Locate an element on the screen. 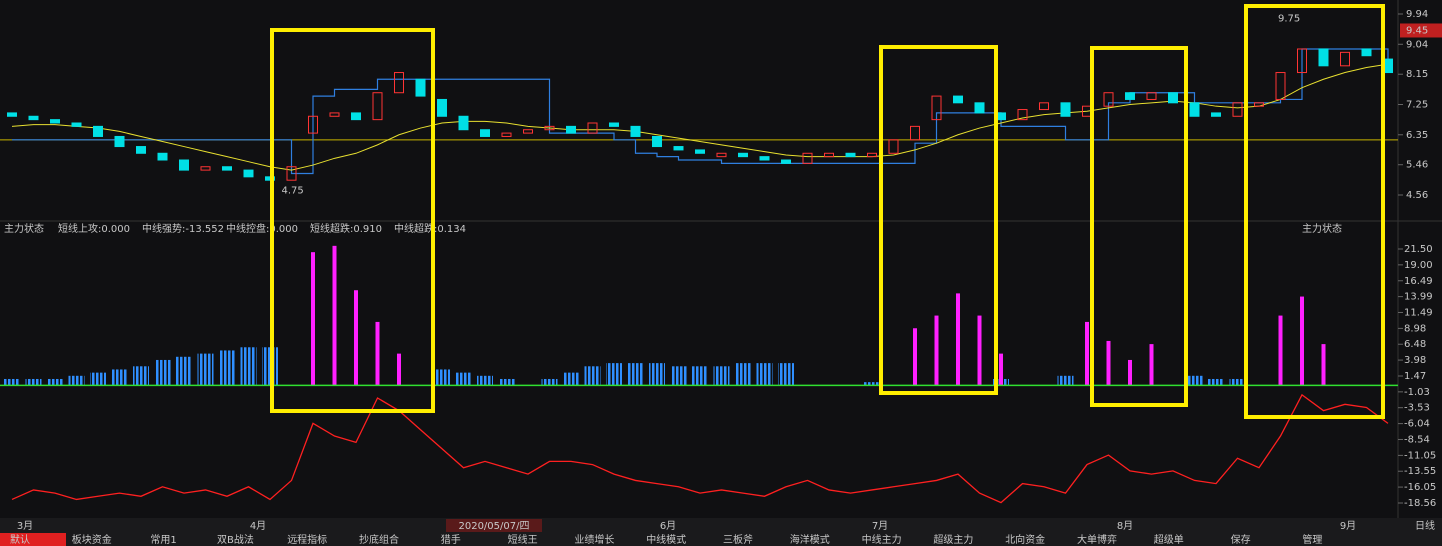 This screenshot has width=1442, height=546. month-label: 6月 is located at coordinates (668, 526).